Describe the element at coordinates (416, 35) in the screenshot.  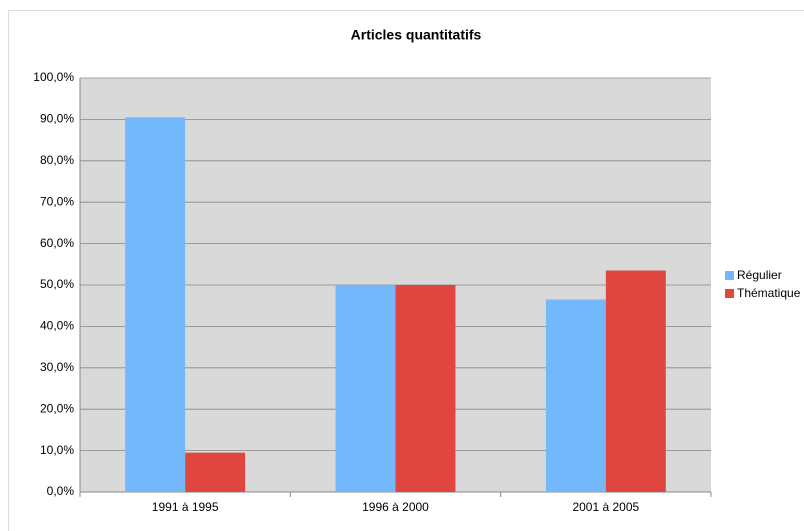
I see `chart-title: Articles quantitatifs` at that location.